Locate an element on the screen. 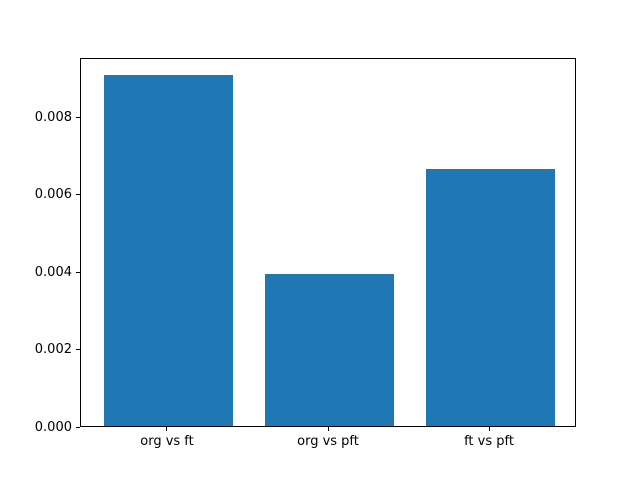 The height and width of the screenshot is (480, 640). y-tick-label: 0.000 is located at coordinates (53, 427).